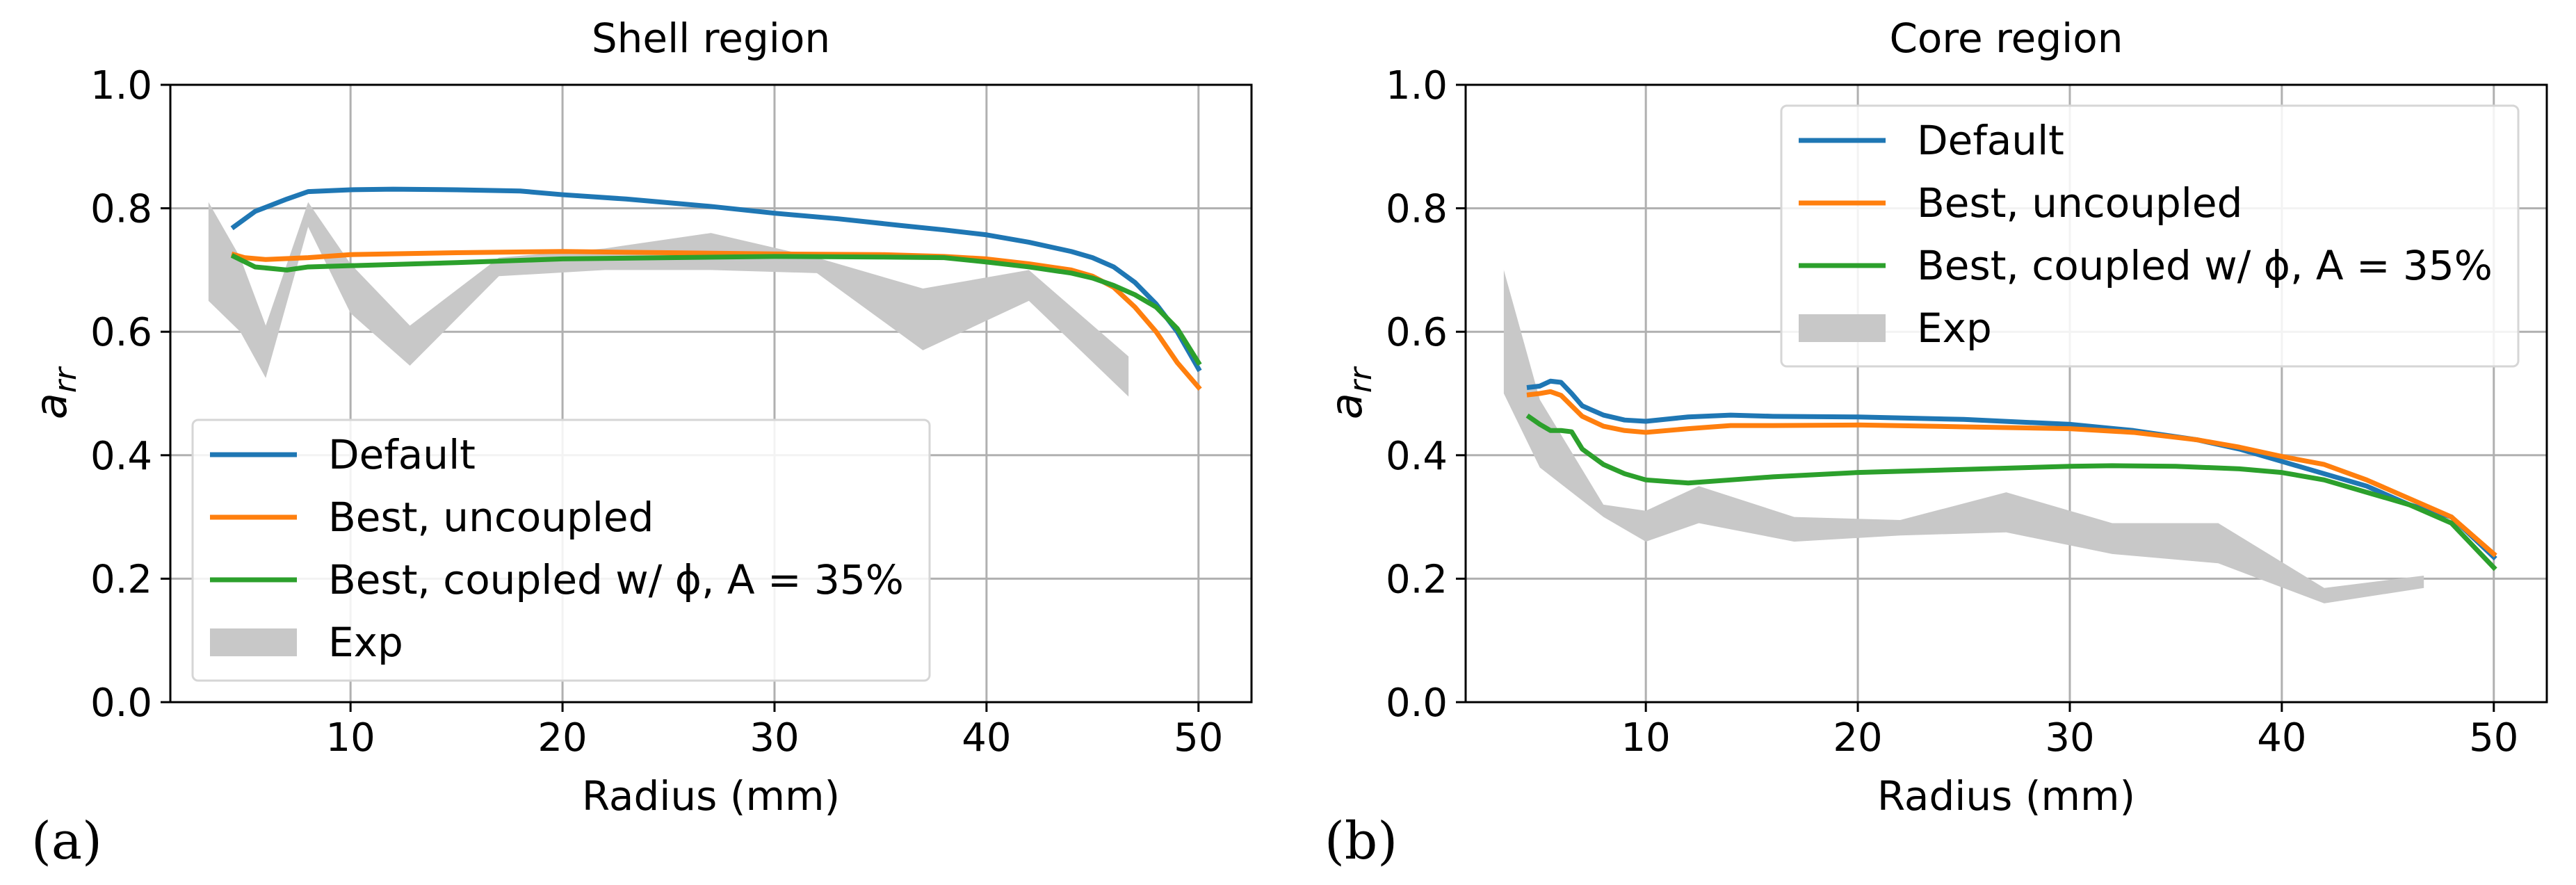 The width and height of the screenshot is (2576, 885). What do you see at coordinates (711, 38) in the screenshot?
I see `chart-title: Shell region` at bounding box center [711, 38].